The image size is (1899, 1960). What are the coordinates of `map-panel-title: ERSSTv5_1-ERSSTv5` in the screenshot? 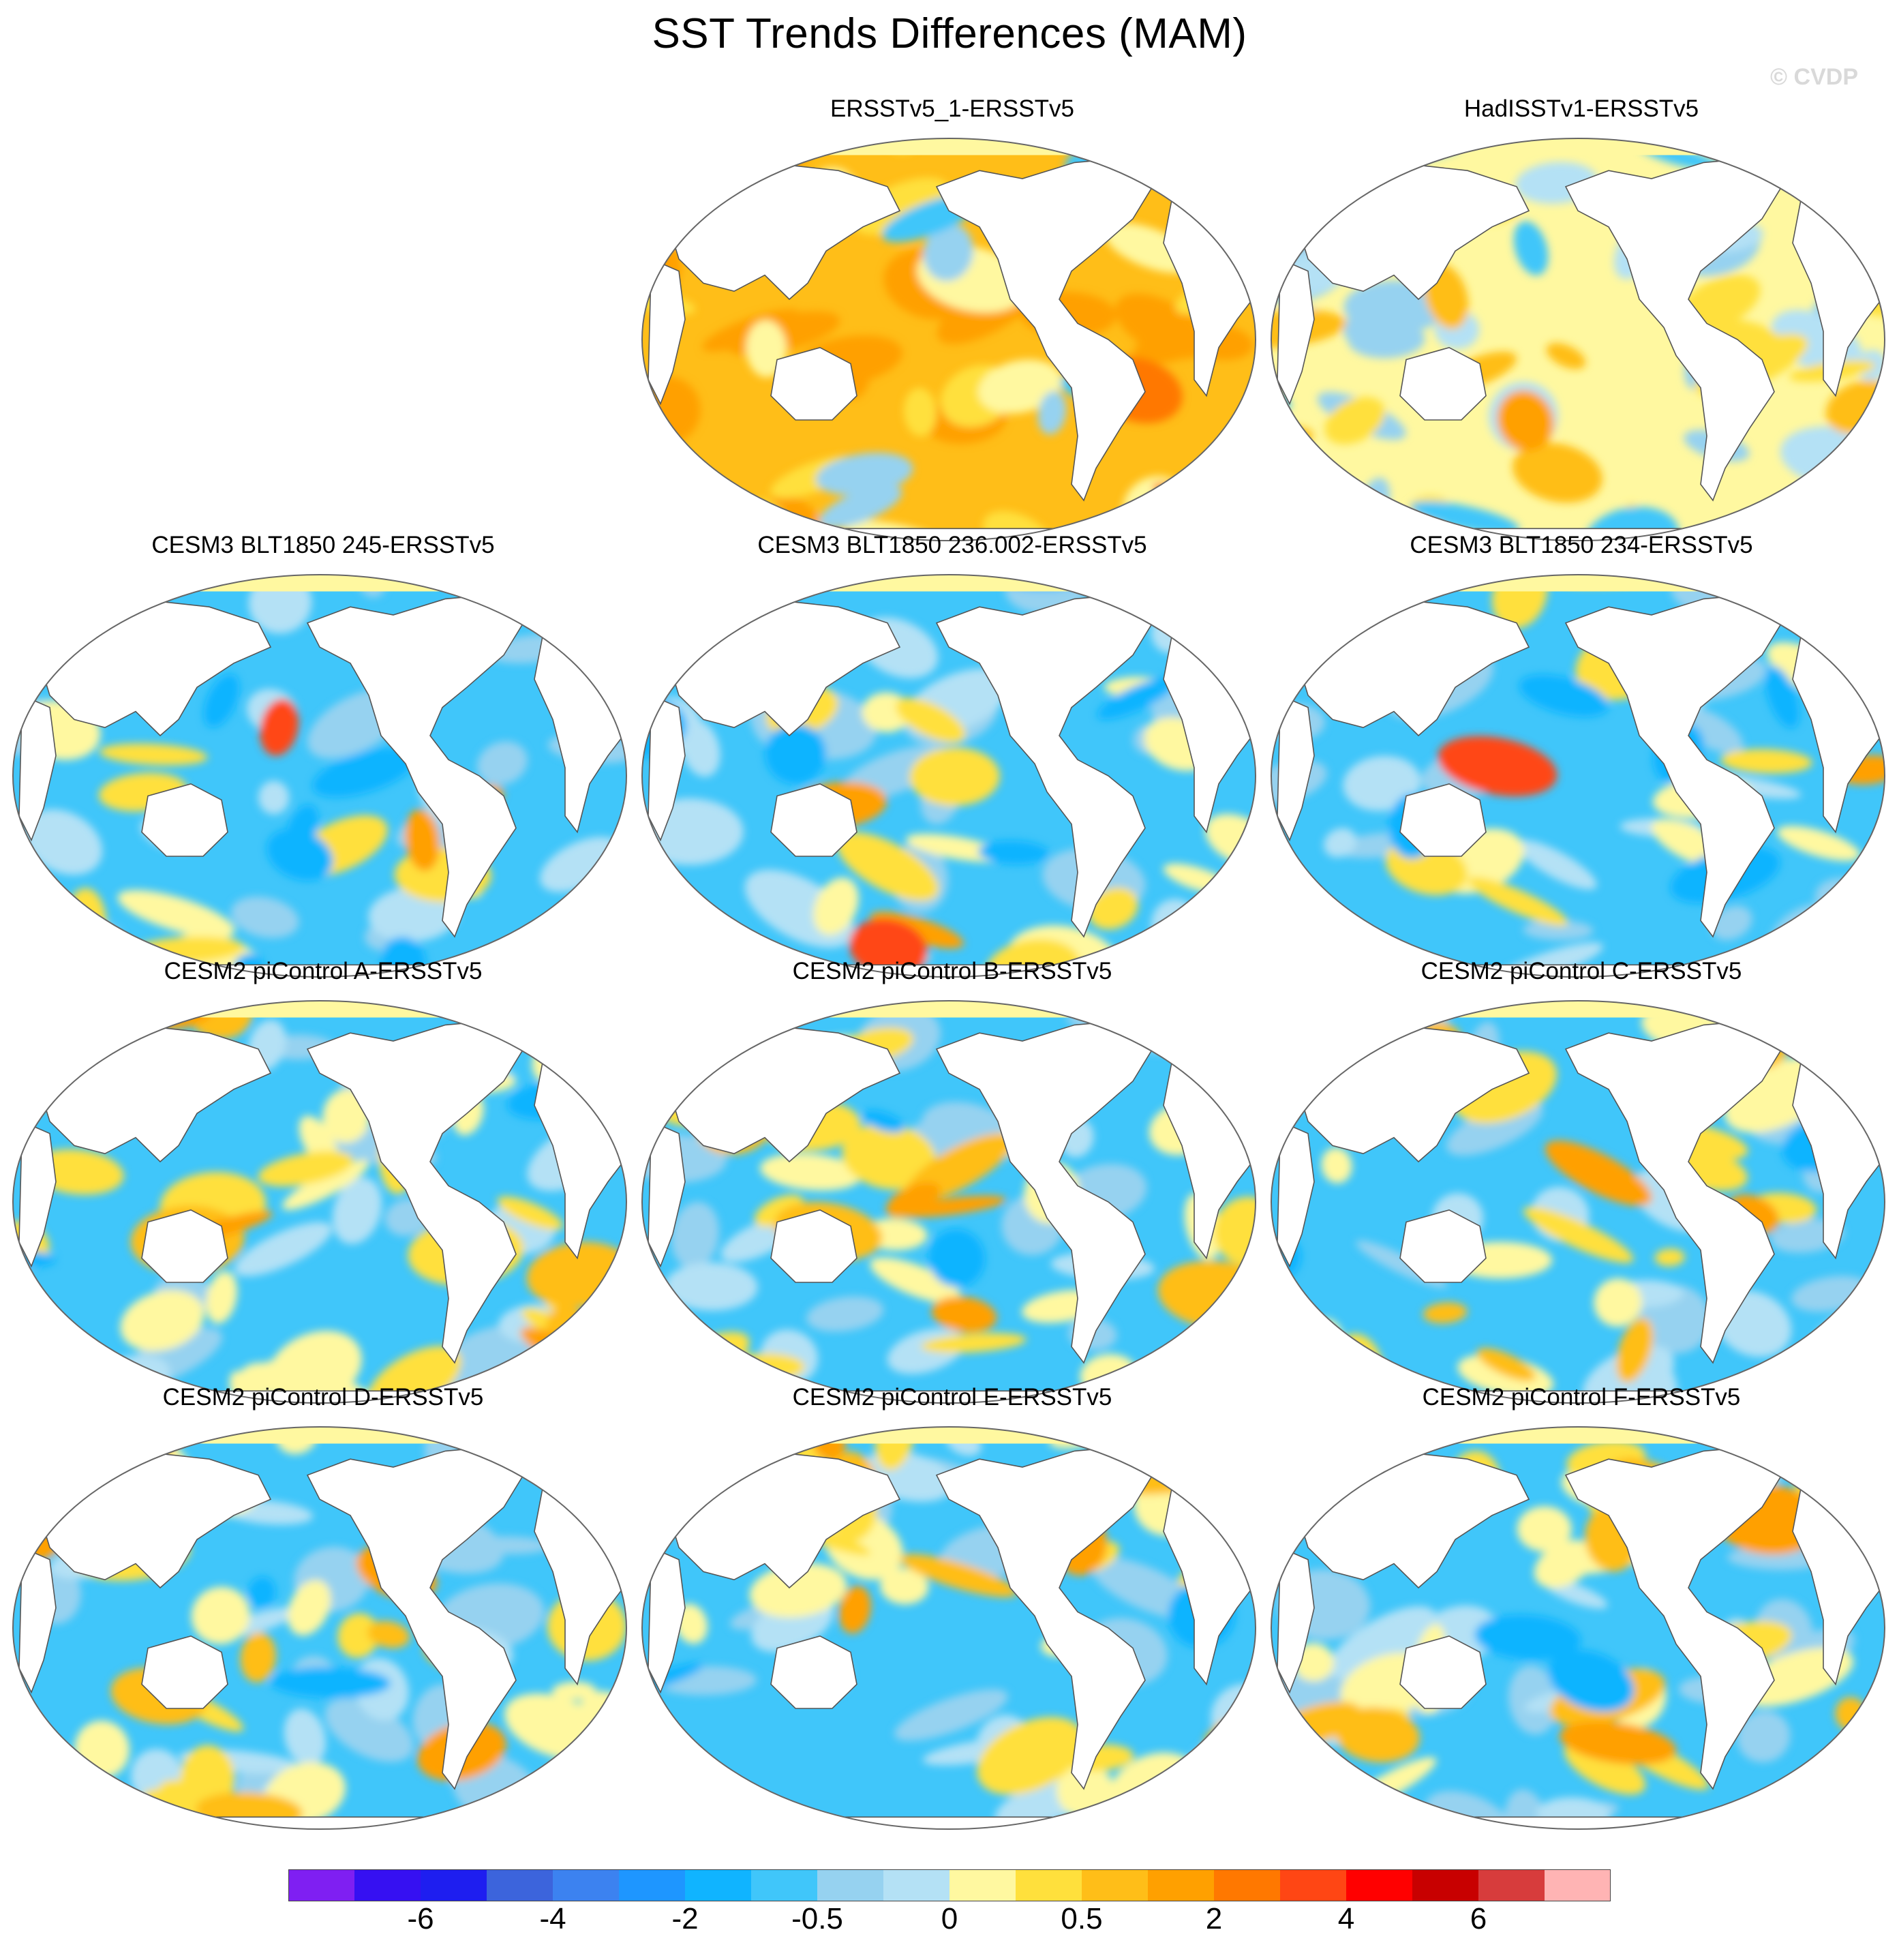 It's located at (952, 109).